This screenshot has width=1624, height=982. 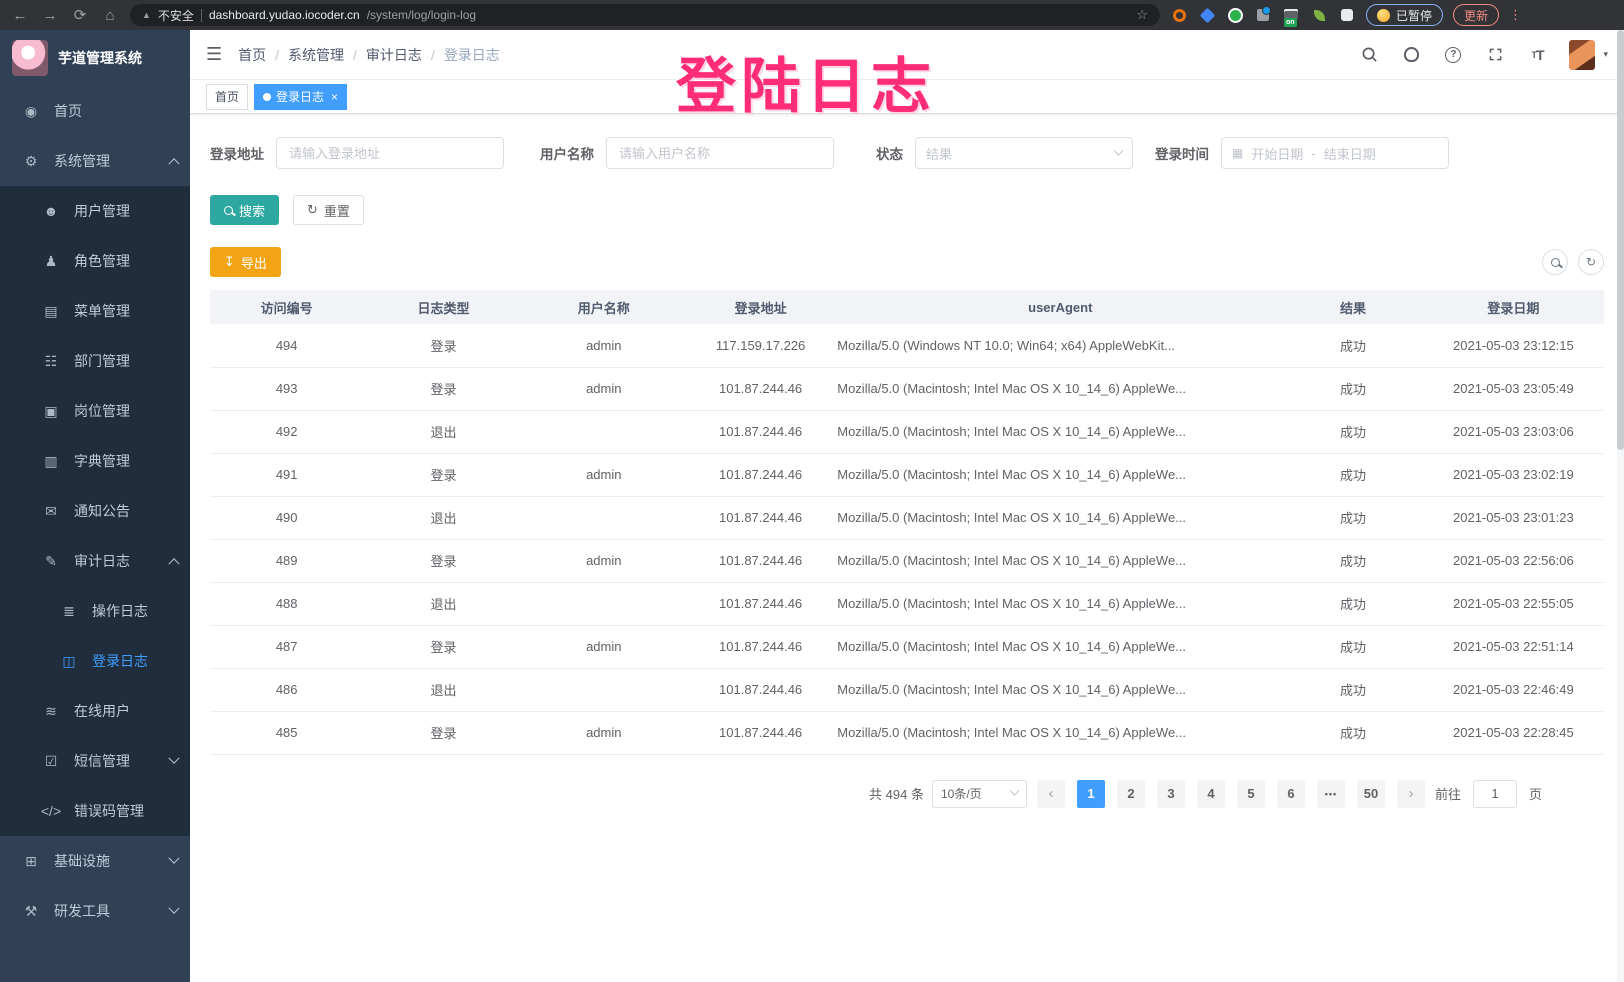 I want to click on next-page-button: ›, so click(x=1410, y=793).